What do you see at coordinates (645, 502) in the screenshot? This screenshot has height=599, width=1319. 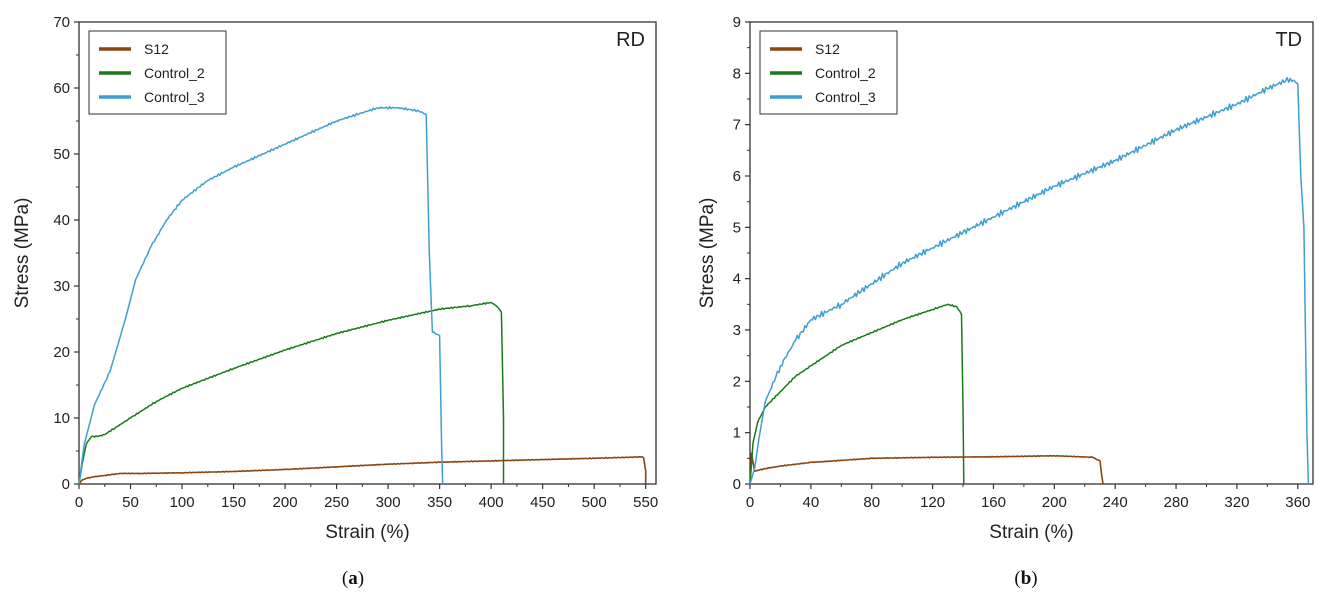 I see `x-tick-label: 550` at bounding box center [645, 502].